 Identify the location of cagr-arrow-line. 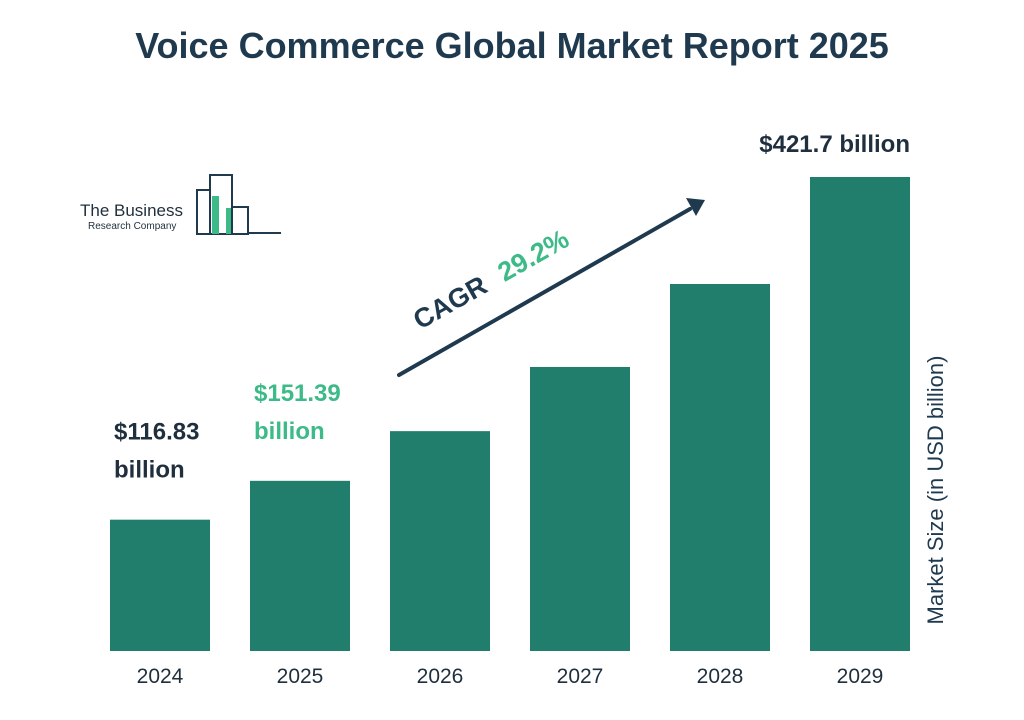
(544, 292).